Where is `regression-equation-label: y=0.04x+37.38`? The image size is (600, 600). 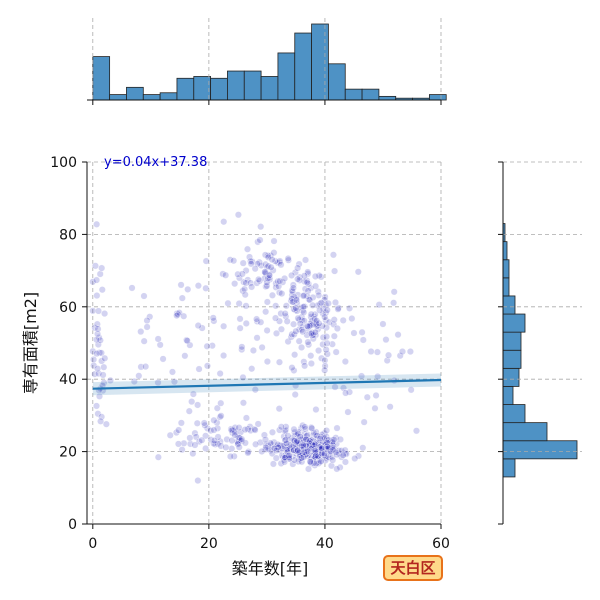
regression-equation-label: y=0.04x+37.38 is located at coordinates (155, 162).